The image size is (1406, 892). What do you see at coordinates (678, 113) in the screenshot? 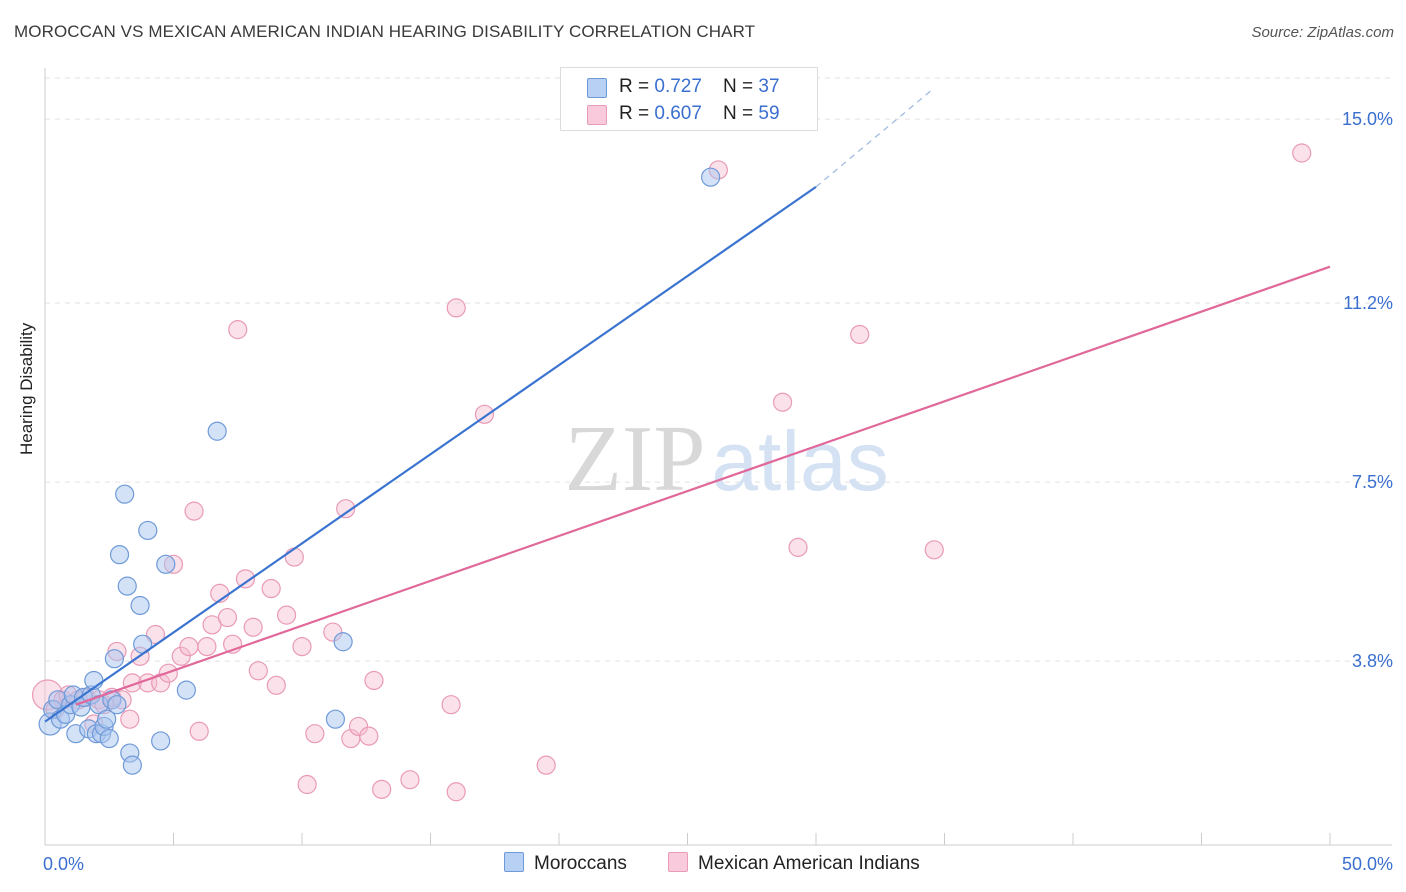
I see `legend-r-value: 0.607` at bounding box center [678, 113].